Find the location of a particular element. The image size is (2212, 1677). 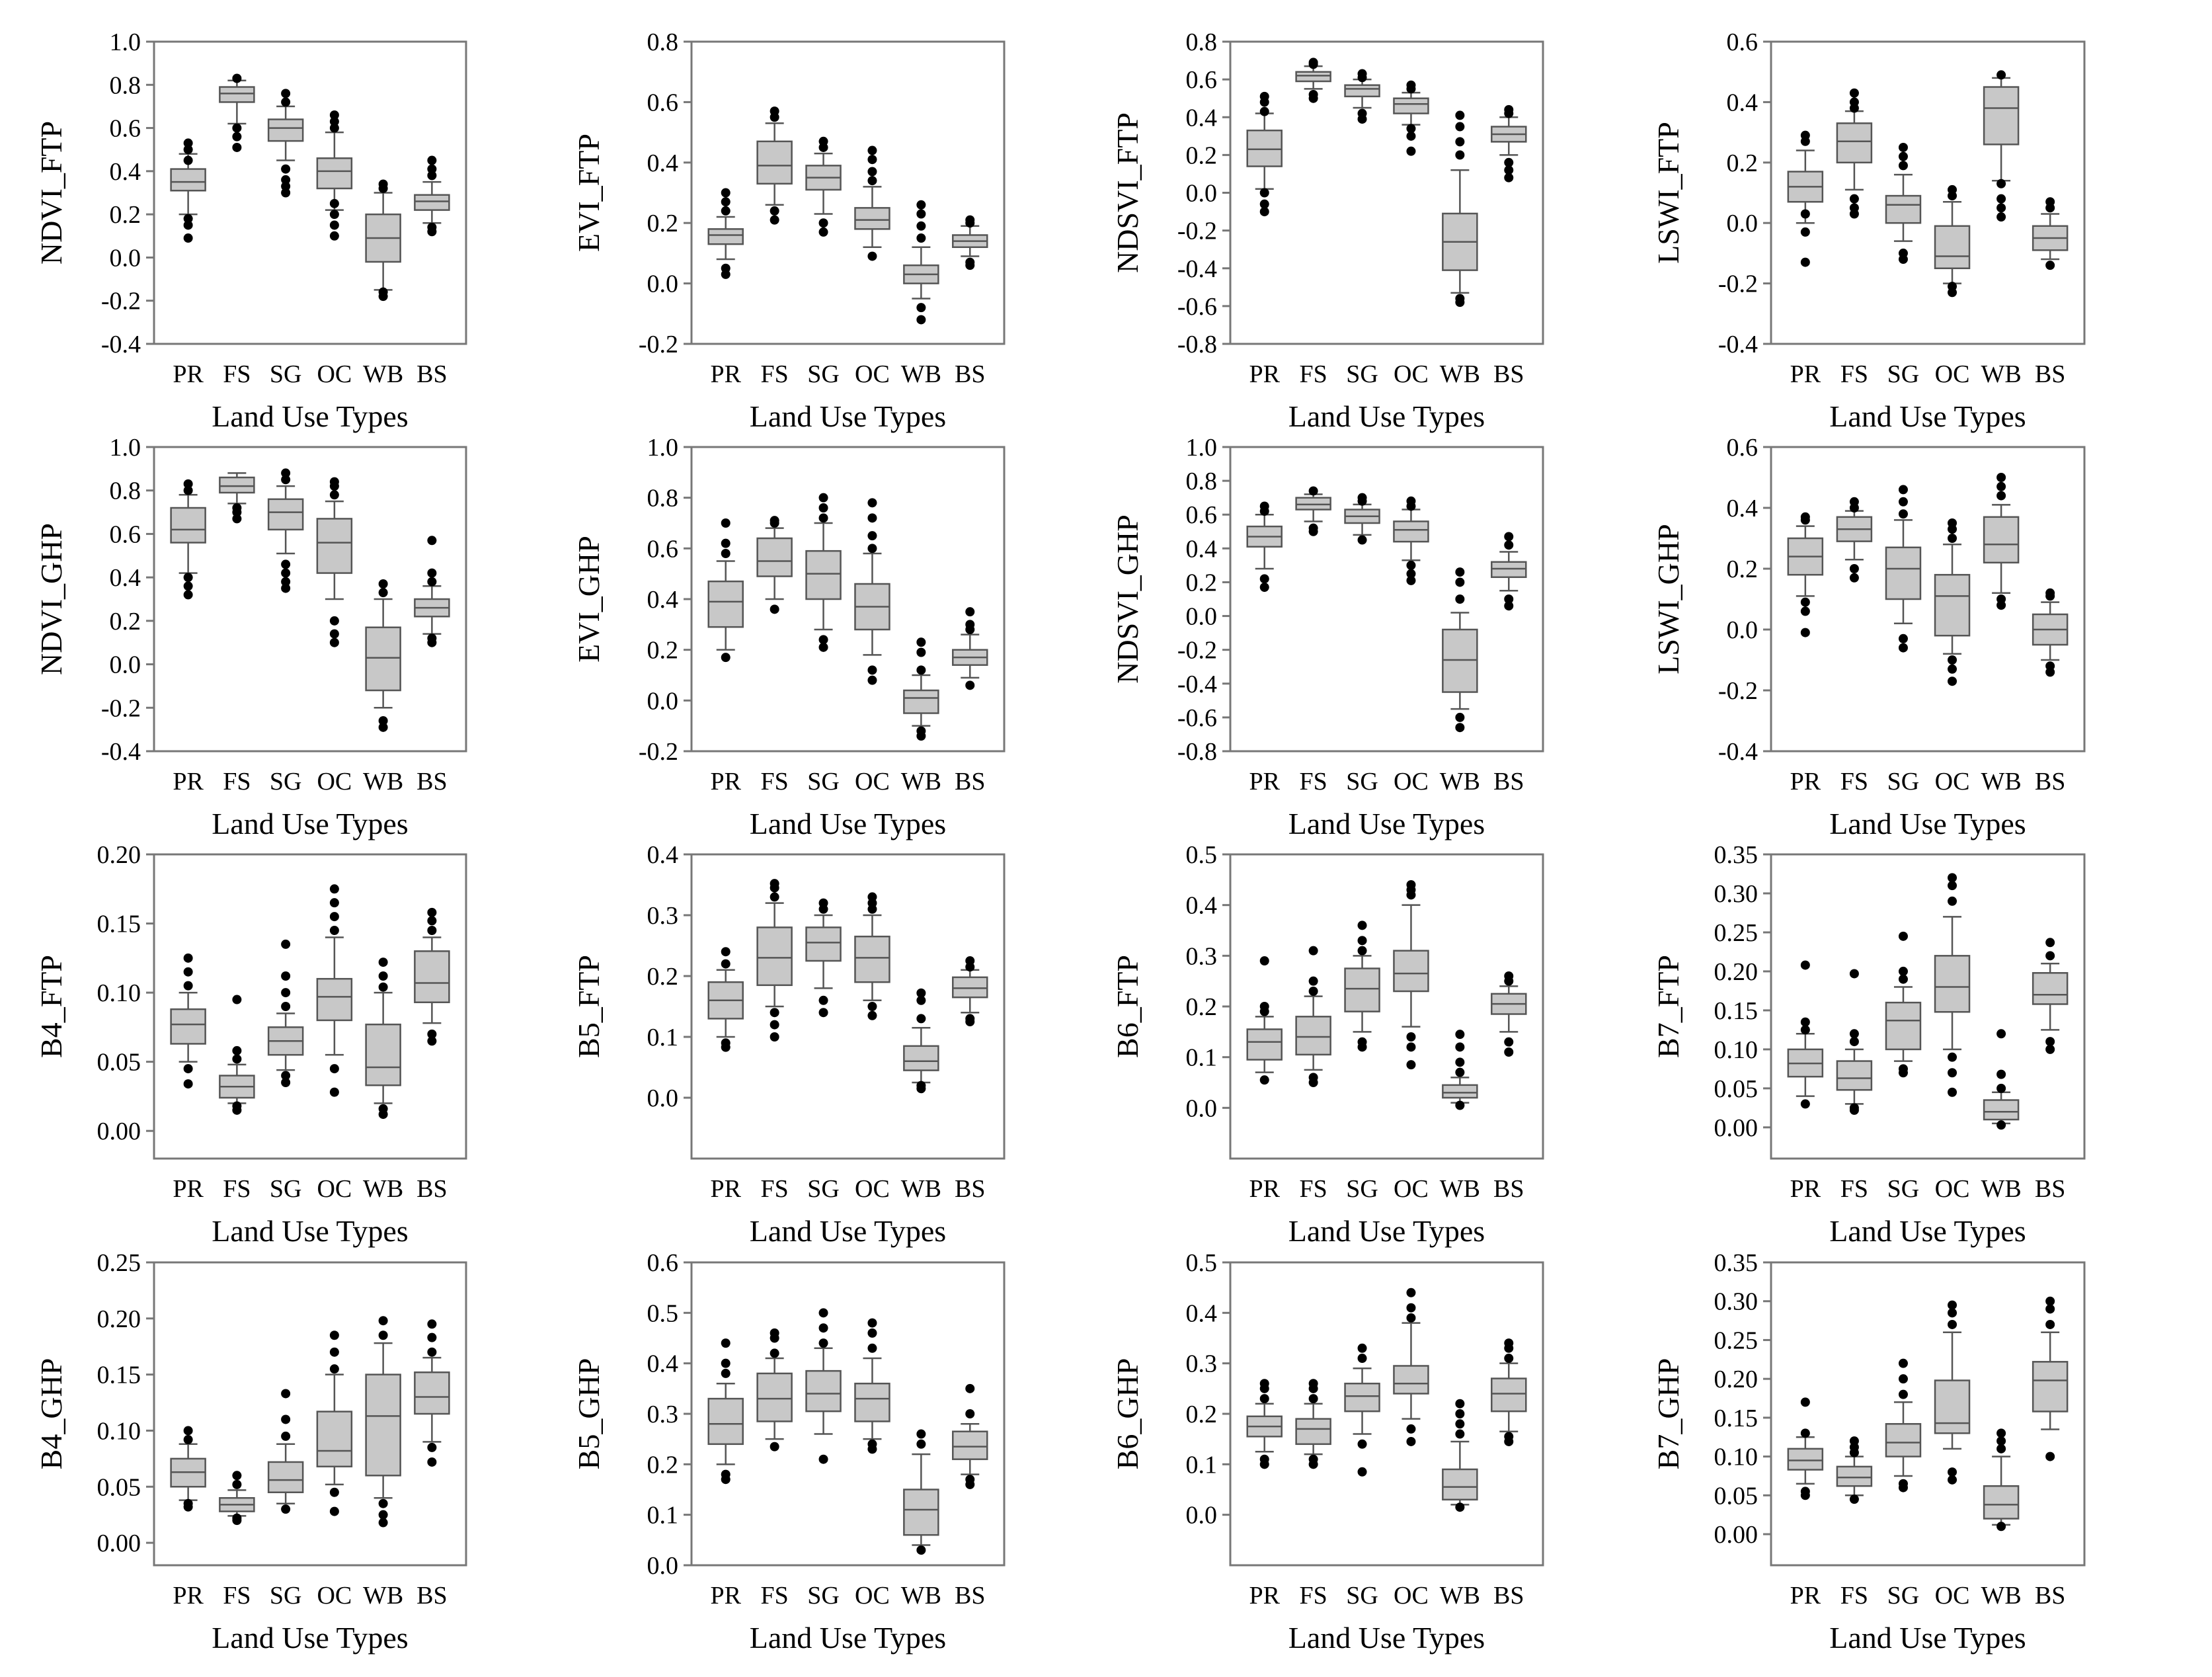

y-tick-label: 0.10 is located at coordinates (119, 993).